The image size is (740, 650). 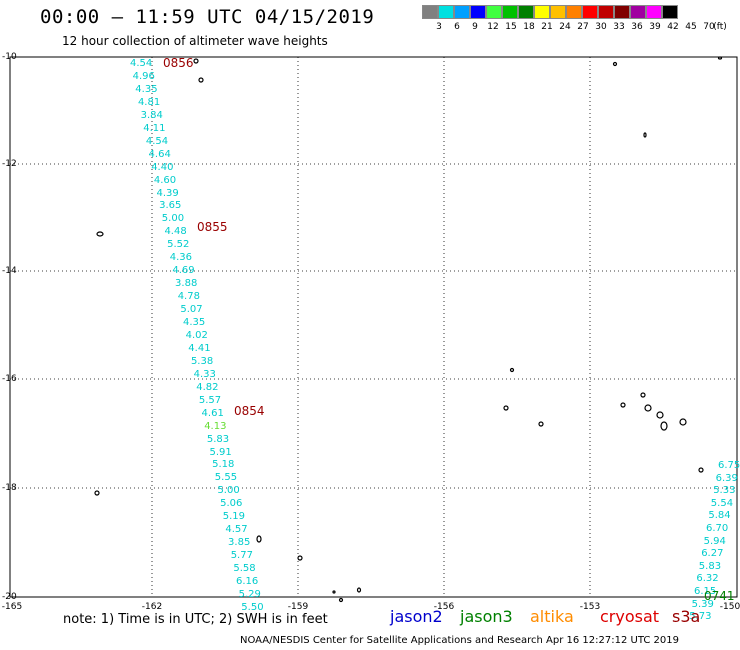 I want to click on wave-height-value: 4.33, so click(x=204, y=374).